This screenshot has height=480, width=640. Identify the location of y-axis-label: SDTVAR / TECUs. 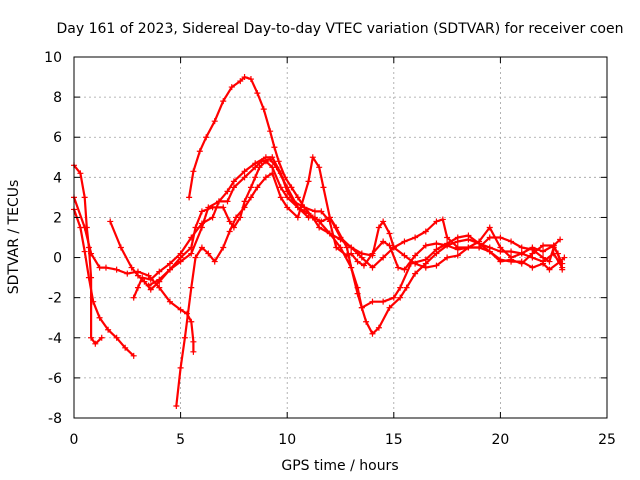
(14, 237).